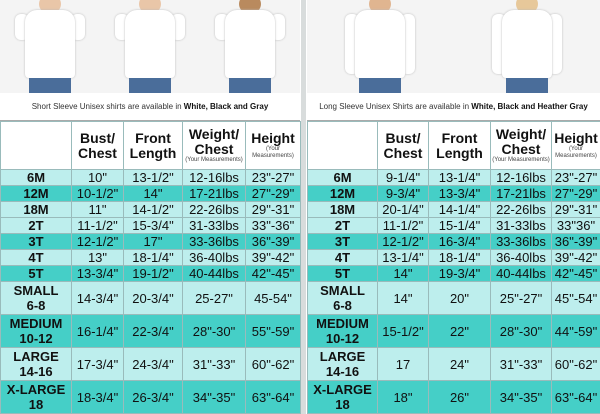 This screenshot has height=414, width=600. What do you see at coordinates (342, 331) in the screenshot?
I see `size-label: MEDIUM 10-12` at bounding box center [342, 331].